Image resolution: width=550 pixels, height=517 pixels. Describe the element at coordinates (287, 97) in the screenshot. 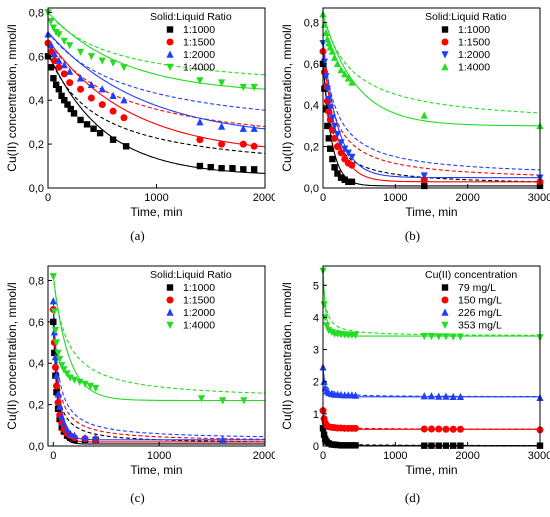

I see `chart-b-y-axis-label: Cu(II) concentration, mmol/l` at that location.